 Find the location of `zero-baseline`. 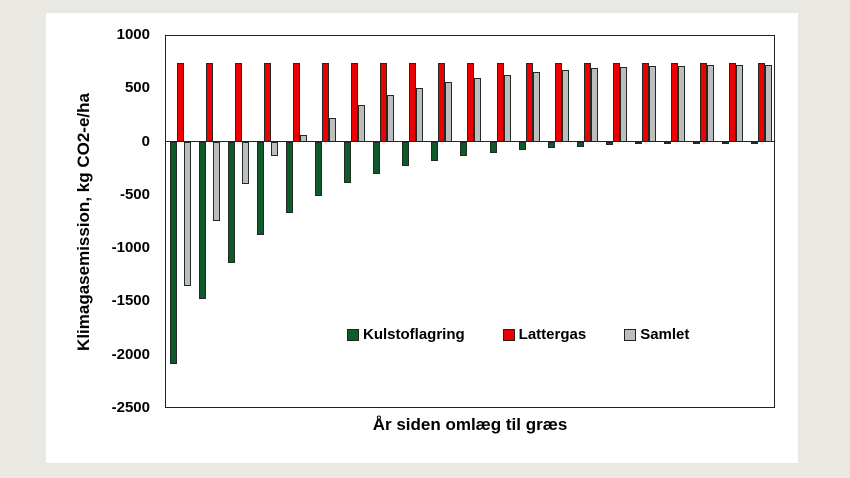

zero-baseline is located at coordinates (470, 141).